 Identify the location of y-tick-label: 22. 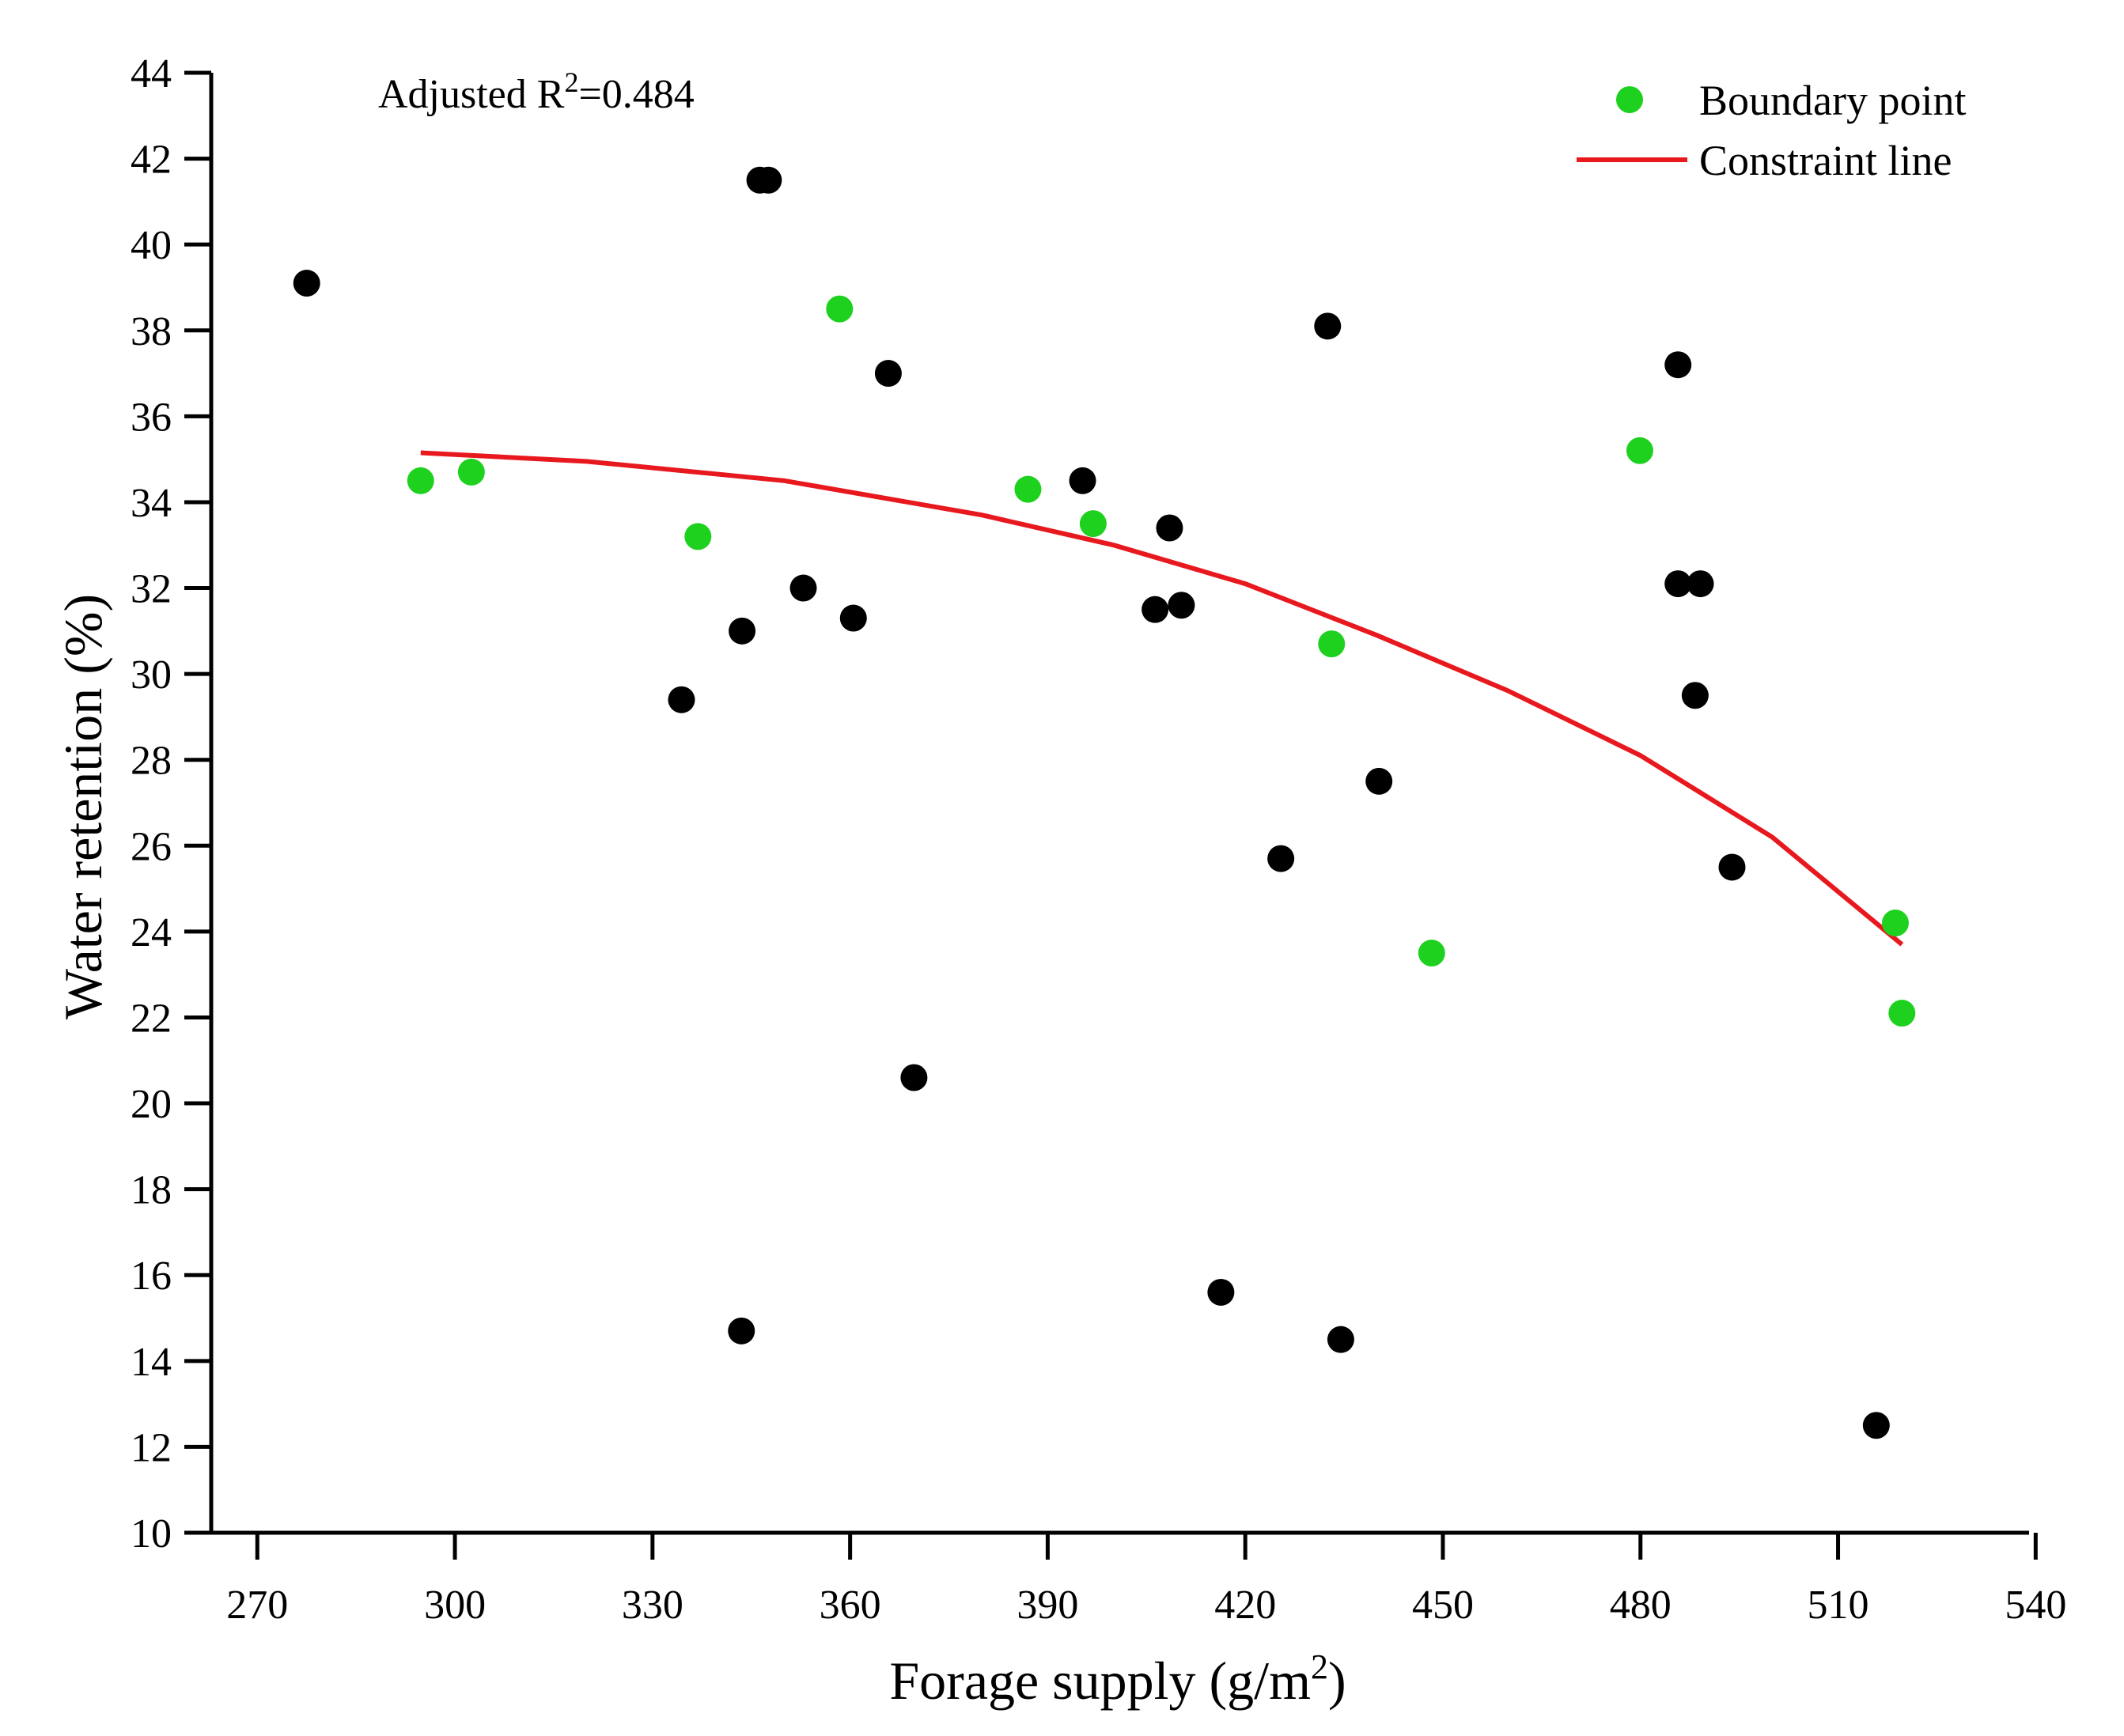
(151, 1019).